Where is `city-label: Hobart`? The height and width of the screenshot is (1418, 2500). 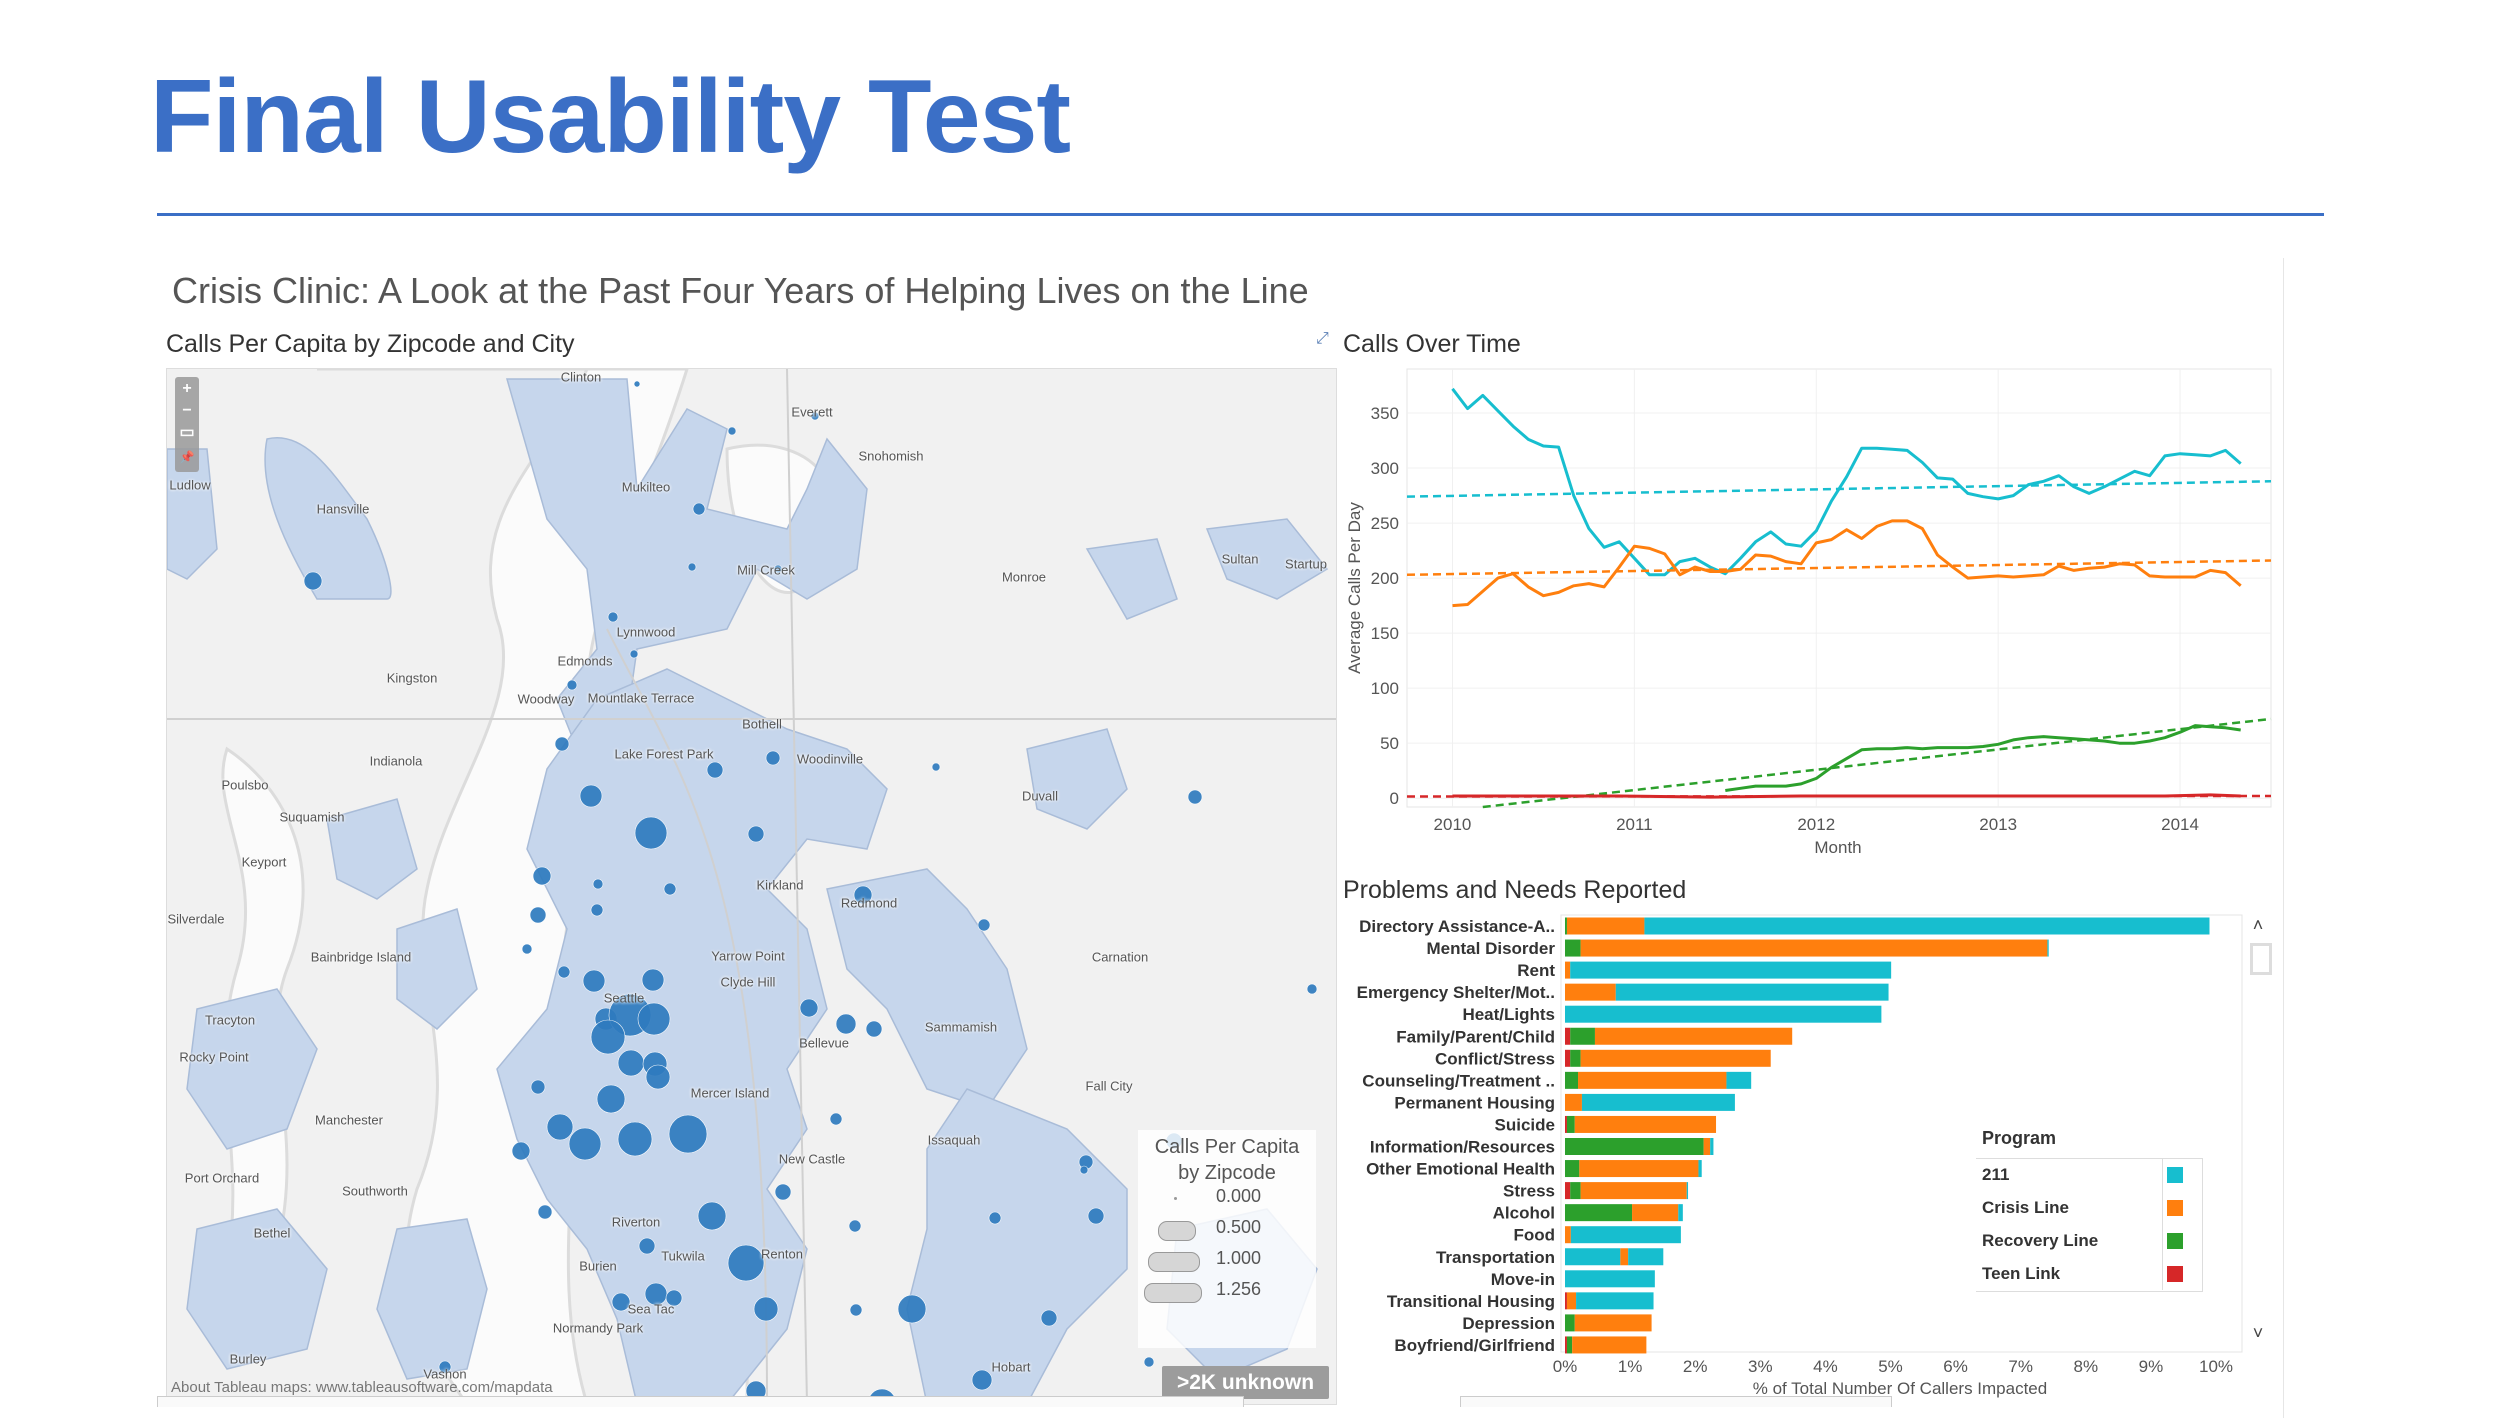 city-label: Hobart is located at coordinates (1011, 1367).